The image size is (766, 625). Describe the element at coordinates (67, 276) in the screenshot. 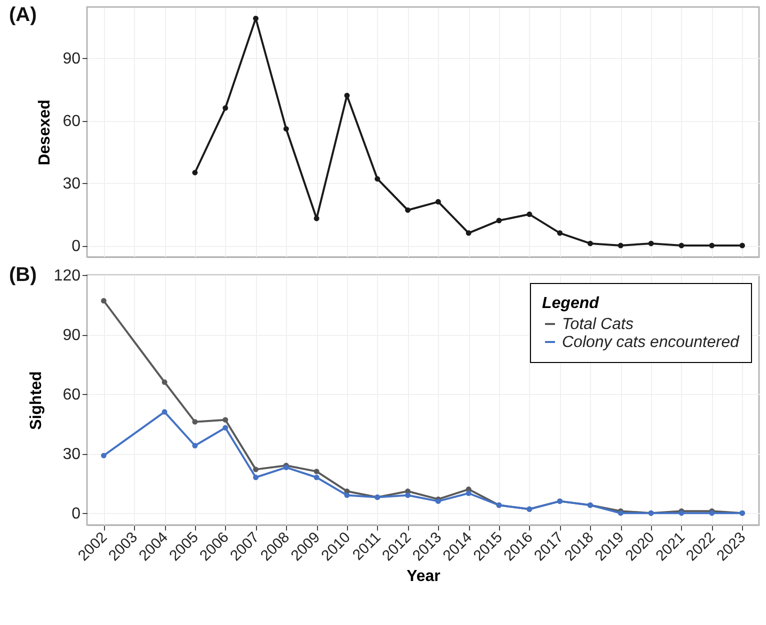

I see `y-tick-label: 120` at that location.